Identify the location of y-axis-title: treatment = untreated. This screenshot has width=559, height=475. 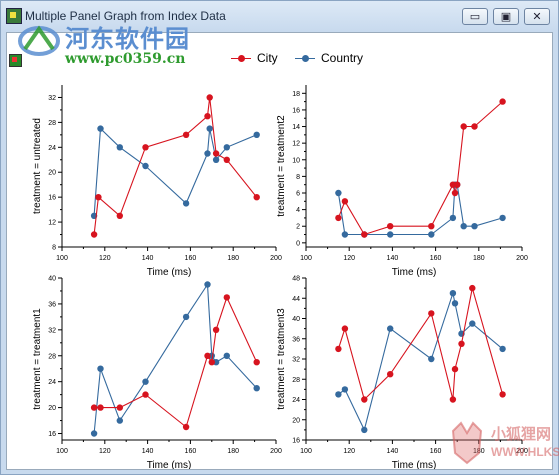
(37, 166).